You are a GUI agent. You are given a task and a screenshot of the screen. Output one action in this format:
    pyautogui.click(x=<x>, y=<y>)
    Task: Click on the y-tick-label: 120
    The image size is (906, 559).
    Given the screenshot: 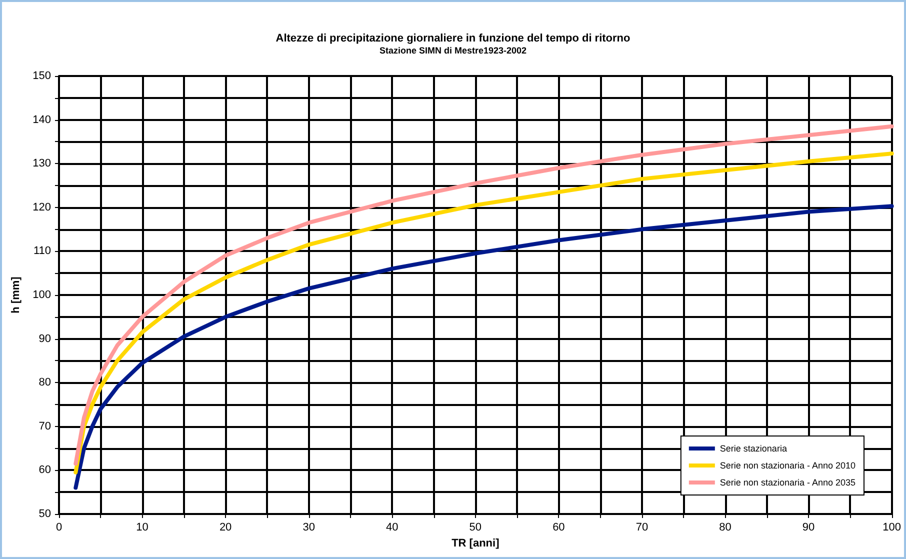 What is the action you would take?
    pyautogui.click(x=41, y=207)
    